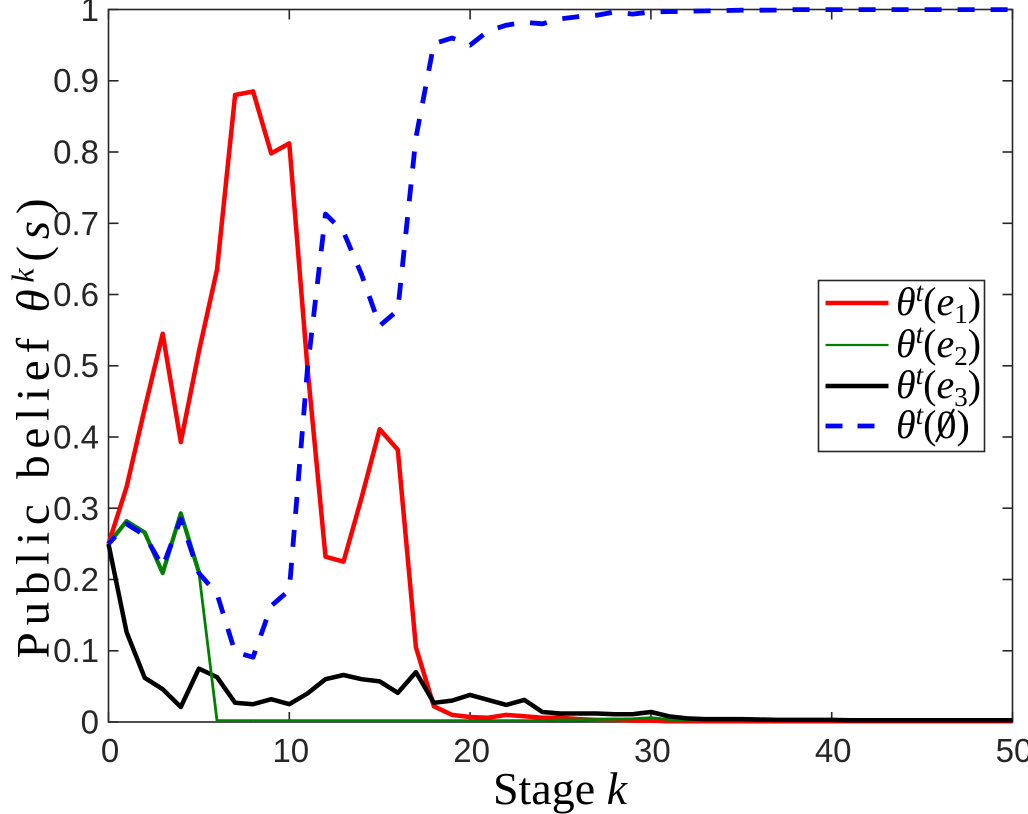 This screenshot has width=1028, height=814. Describe the element at coordinates (652, 750) in the screenshot. I see `svg-text: 30` at that location.